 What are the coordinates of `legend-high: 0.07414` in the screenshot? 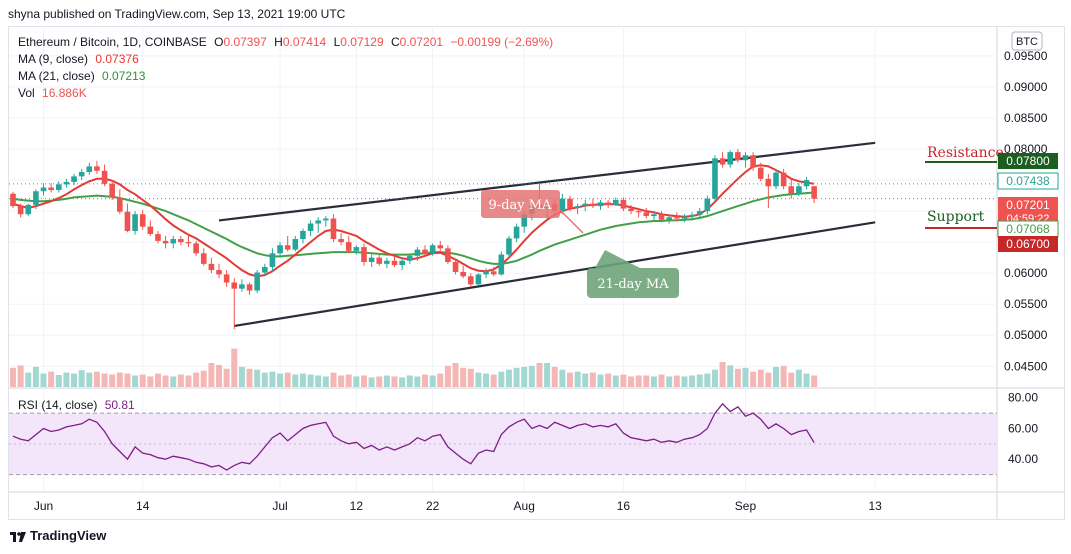 It's located at (304, 42).